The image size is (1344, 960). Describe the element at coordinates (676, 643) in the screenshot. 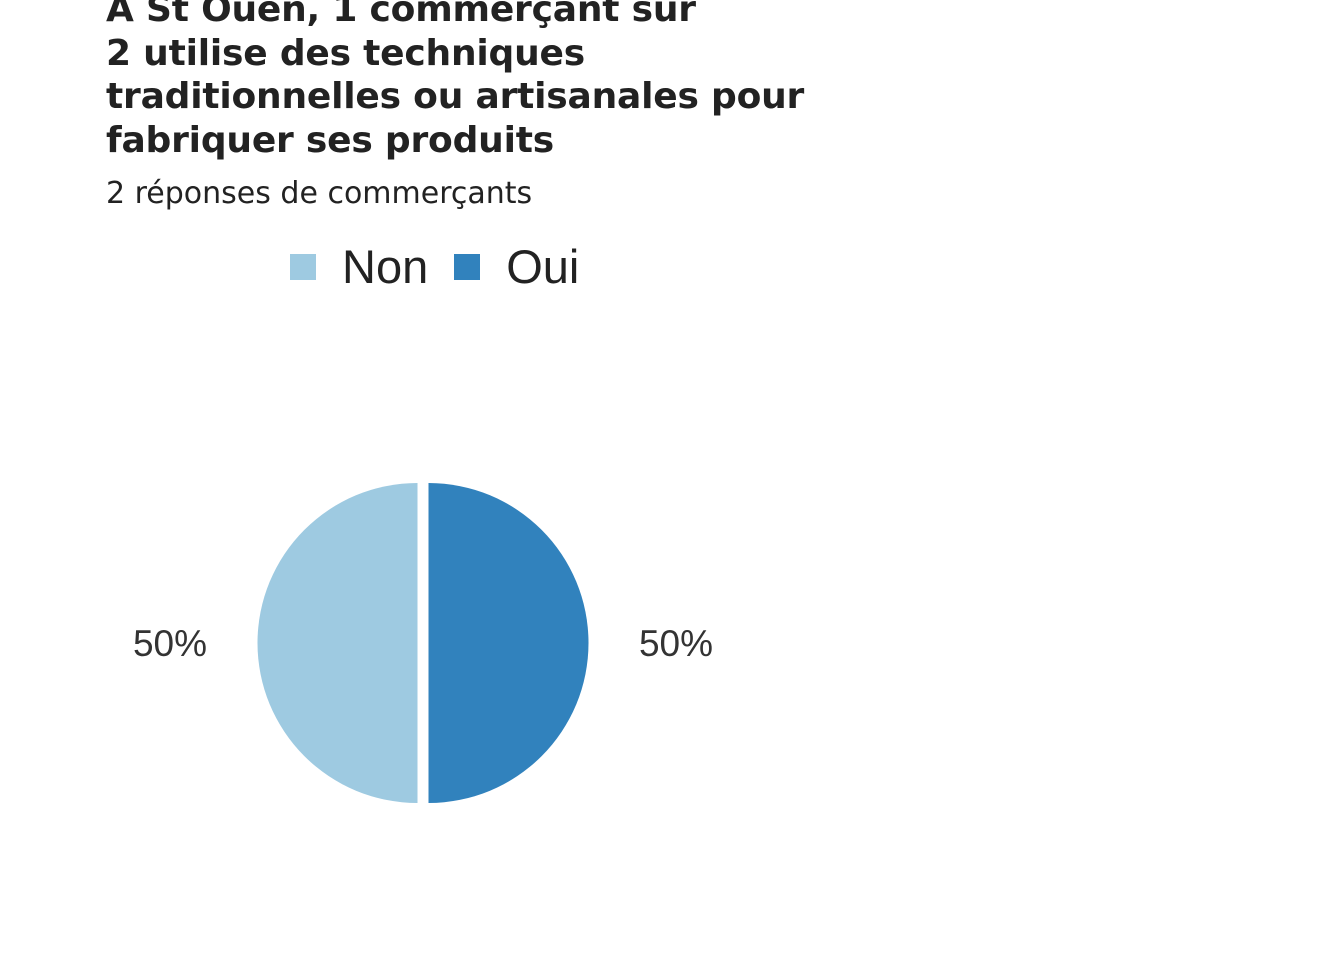

I see `pie-label-oui: 50%` at that location.